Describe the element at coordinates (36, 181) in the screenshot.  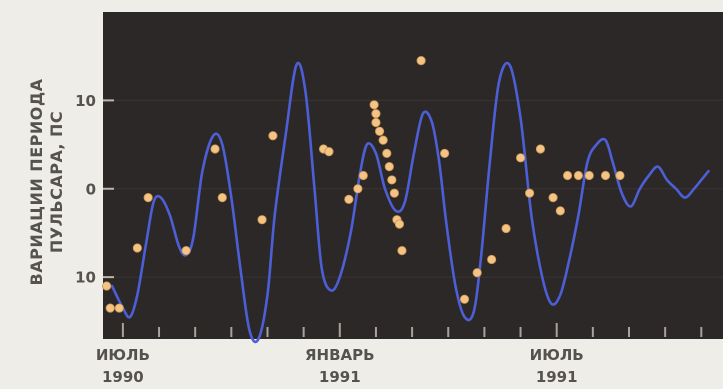
I see `y-axis-title-line-1: ВАРИАЦИИ ПЕРИОДА` at that location.